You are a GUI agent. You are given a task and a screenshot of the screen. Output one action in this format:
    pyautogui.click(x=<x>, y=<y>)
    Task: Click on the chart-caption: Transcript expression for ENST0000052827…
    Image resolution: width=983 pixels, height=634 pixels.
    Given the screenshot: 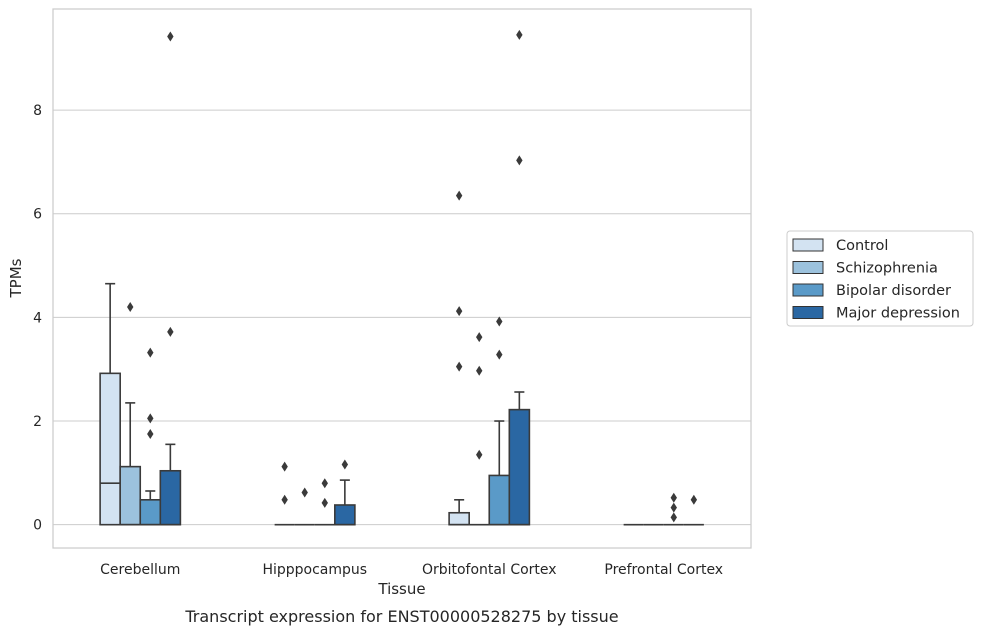 What is the action you would take?
    pyautogui.click(x=401, y=616)
    